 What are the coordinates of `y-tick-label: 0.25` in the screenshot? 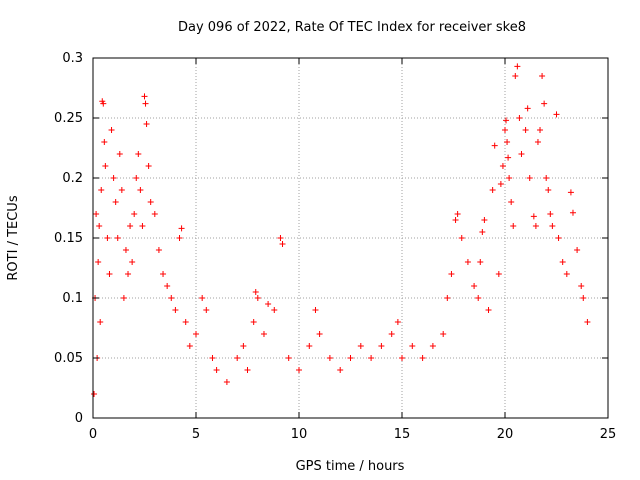 It's located at (68, 118).